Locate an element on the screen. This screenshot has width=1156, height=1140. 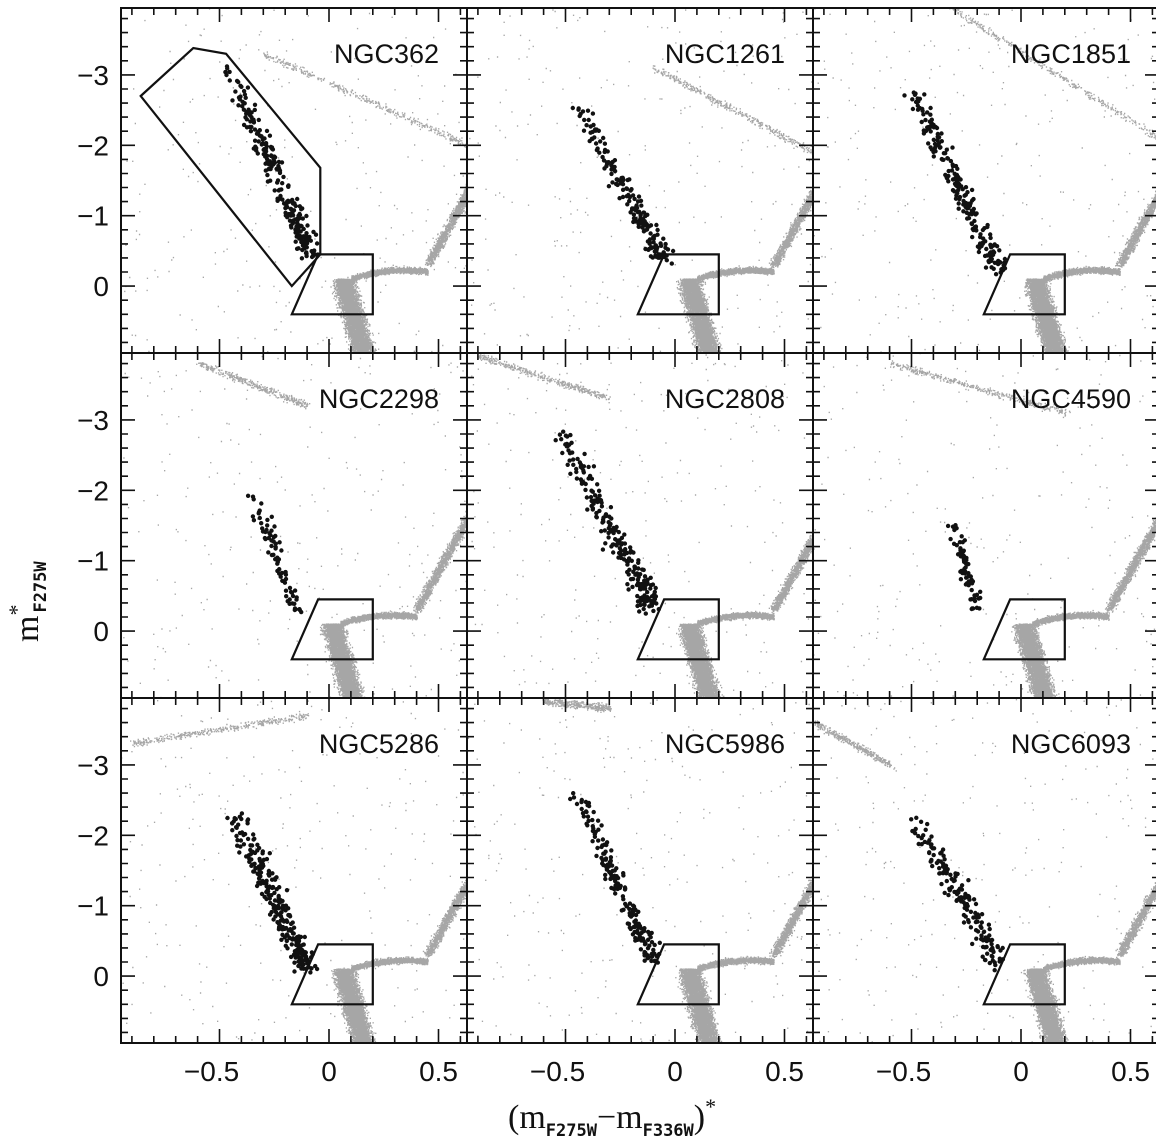
panel-NGC1261: NGC1261 is located at coordinates (640, 180).